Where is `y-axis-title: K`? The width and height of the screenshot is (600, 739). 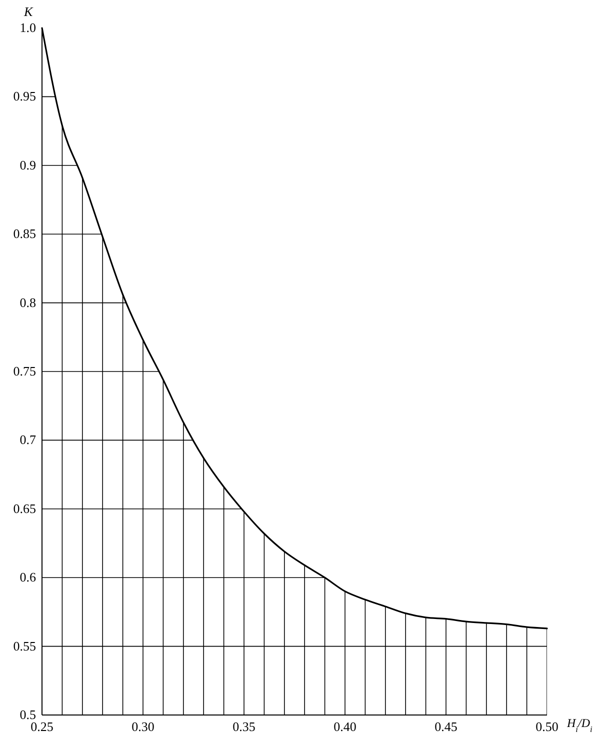
y-axis-title: K is located at coordinates (28, 11).